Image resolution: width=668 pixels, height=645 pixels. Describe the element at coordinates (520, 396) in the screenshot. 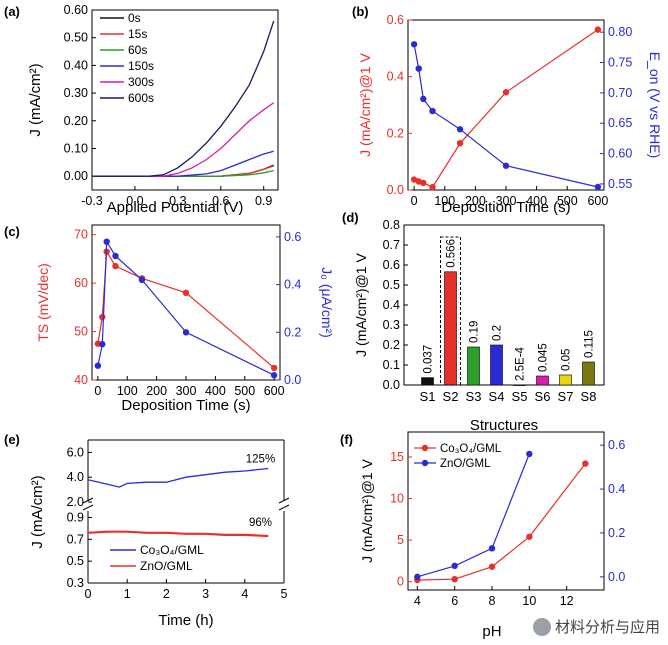

I see `x-tick-label: S5` at that location.